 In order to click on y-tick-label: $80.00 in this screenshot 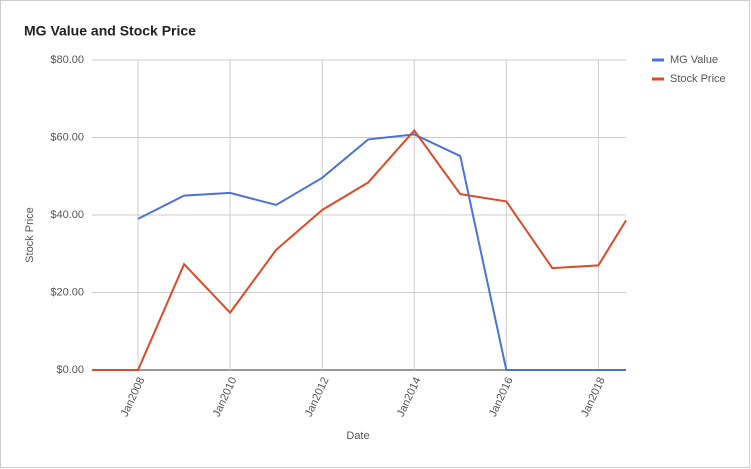, I will do `click(67, 60)`.